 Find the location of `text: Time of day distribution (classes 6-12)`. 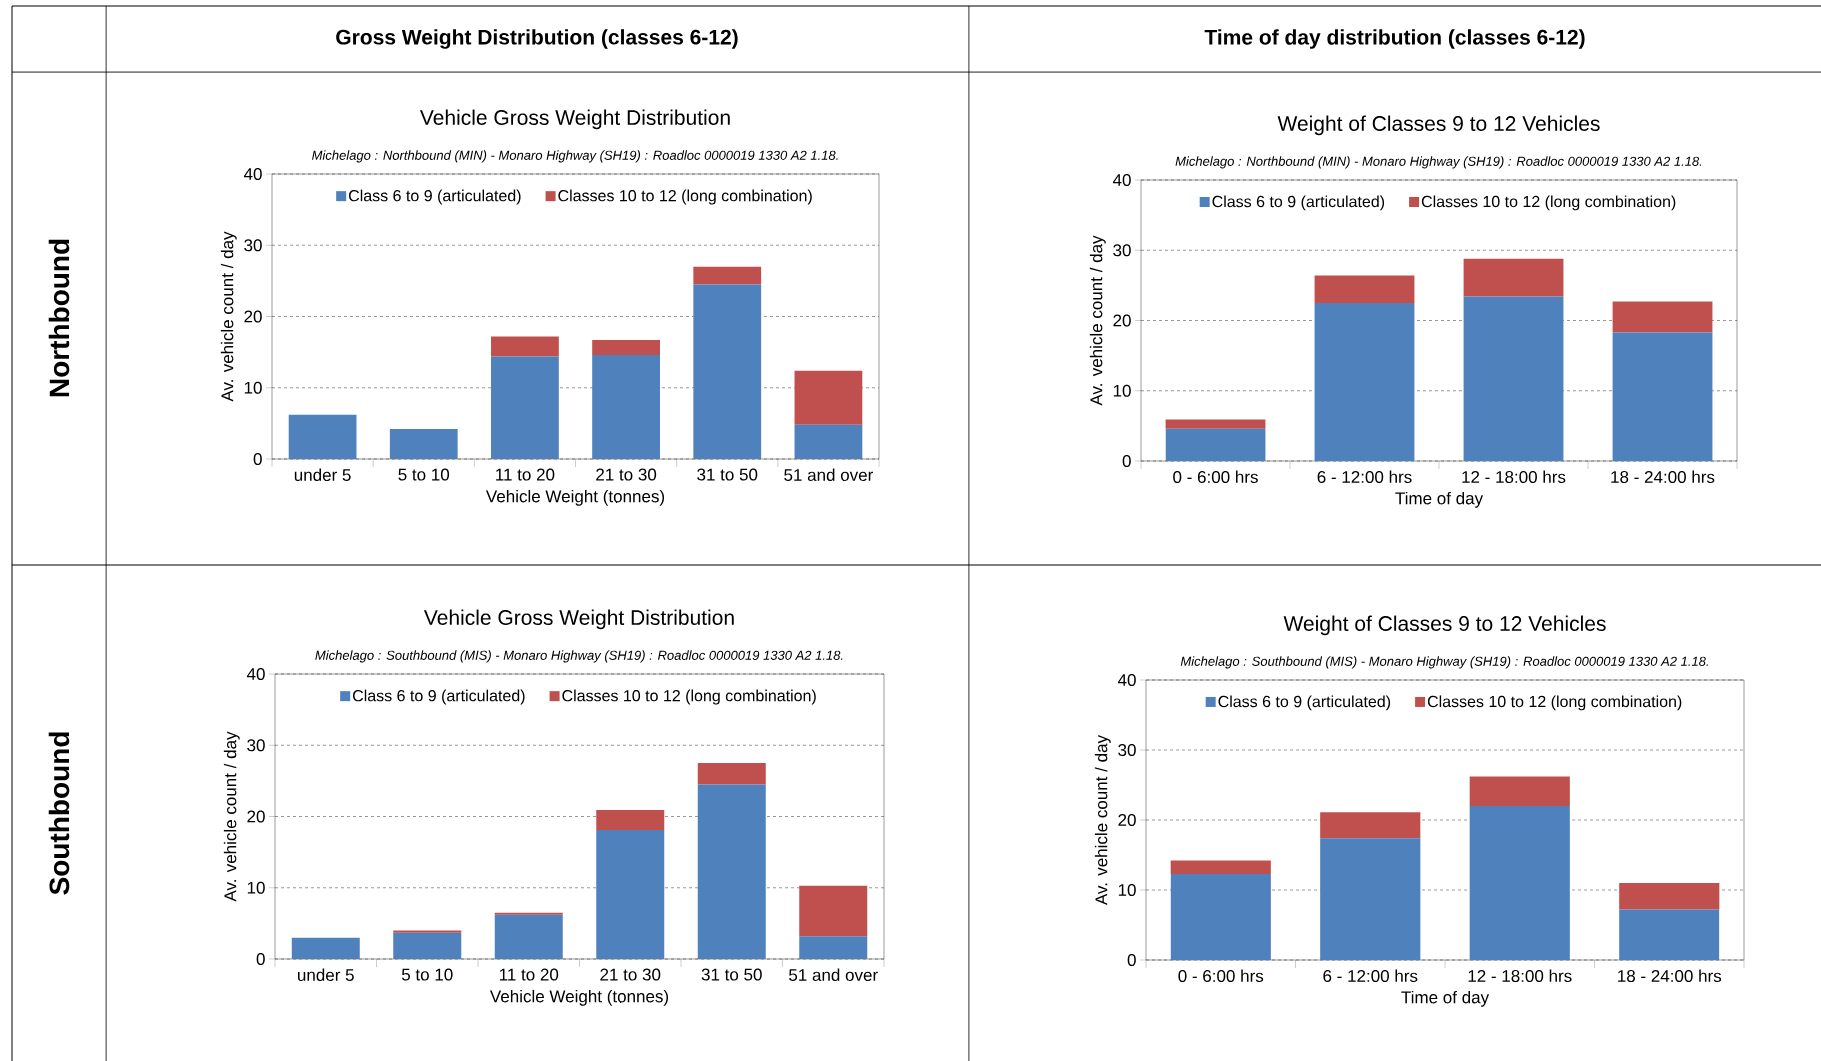

text: Time of day distribution (classes 6-12) is located at coordinates (1394, 39).